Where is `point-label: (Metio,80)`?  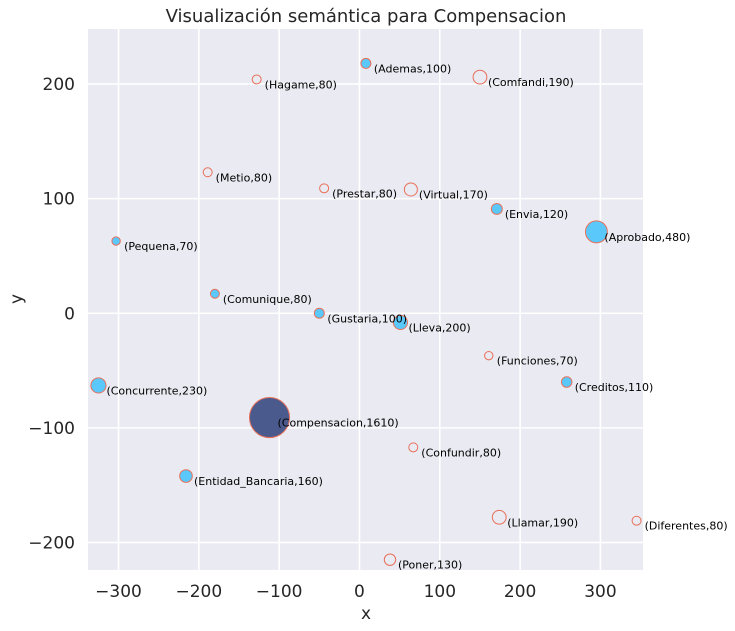
point-label: (Metio,80) is located at coordinates (244, 177).